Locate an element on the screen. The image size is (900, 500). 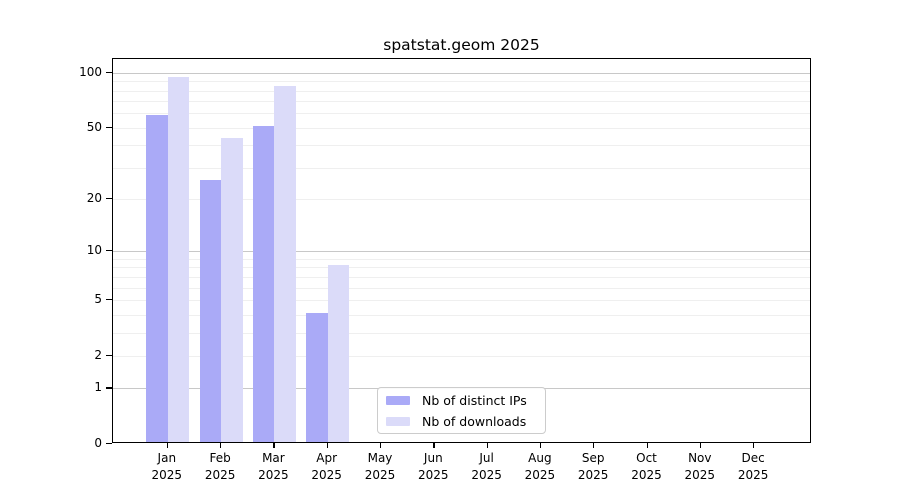
x-tick-label-jul: Jul 2025 is located at coordinates (486, 466).